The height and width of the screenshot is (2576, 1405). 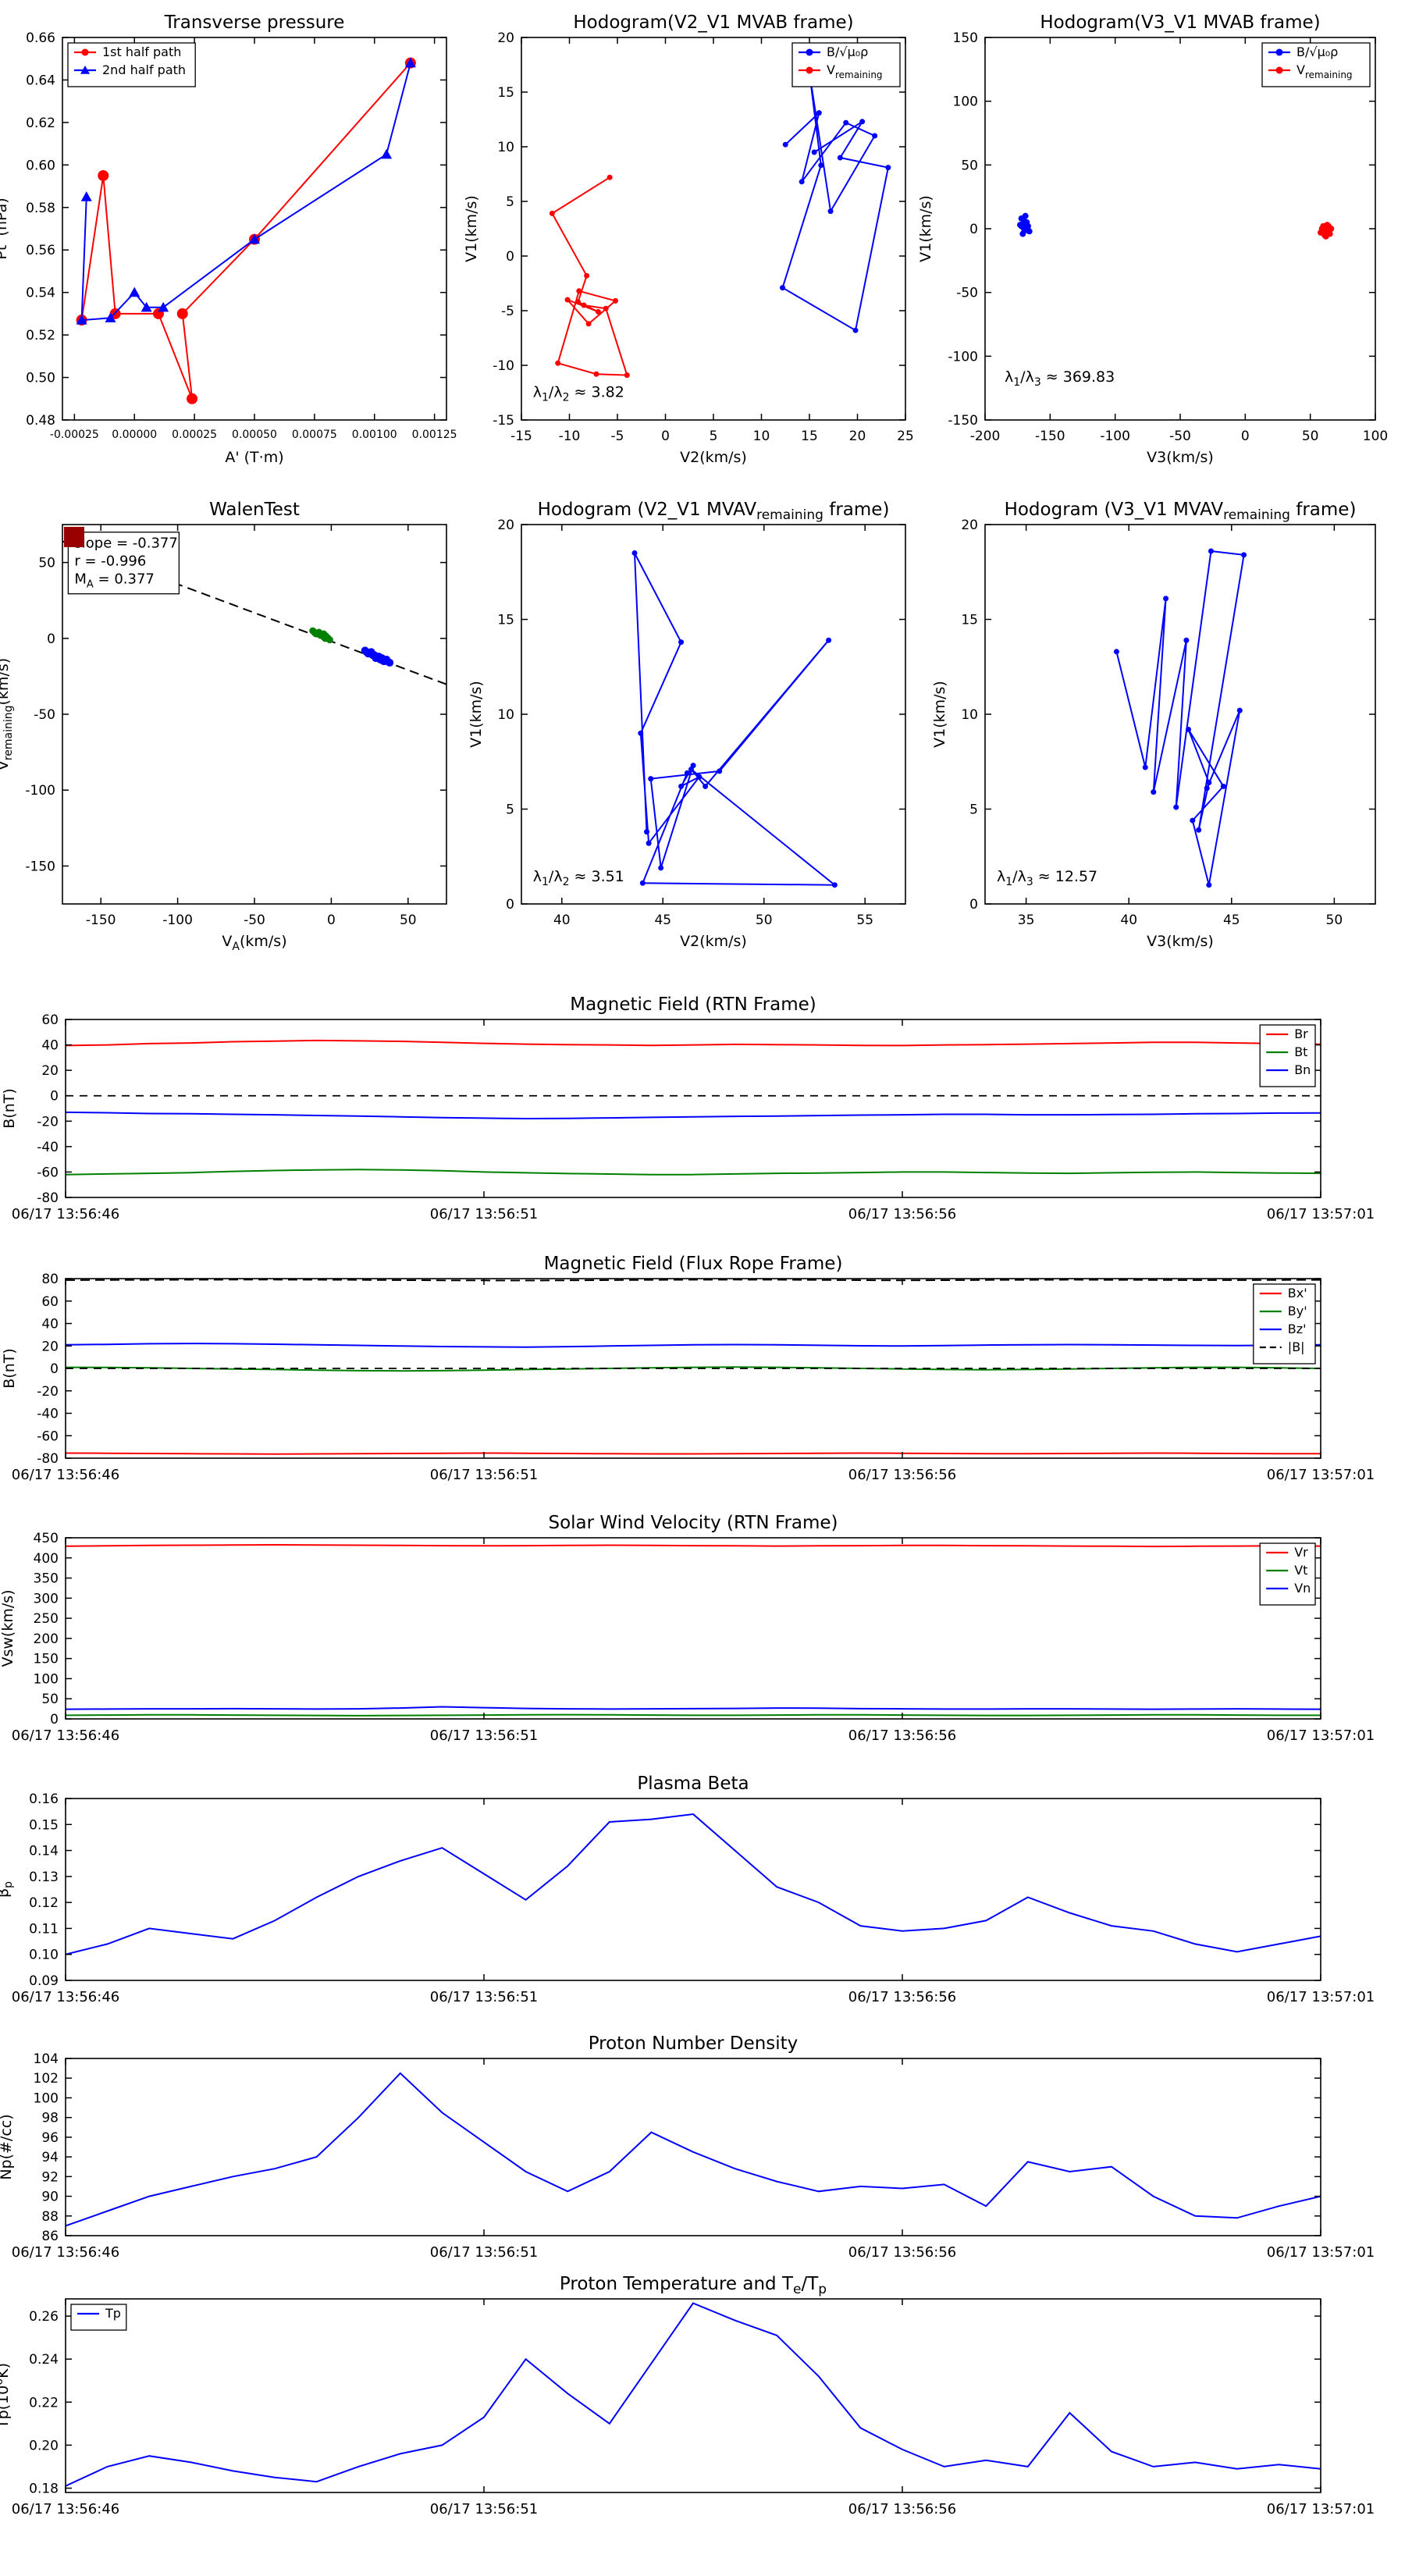 I want to click on svg-text: Tp, so click(x=113, y=2313).